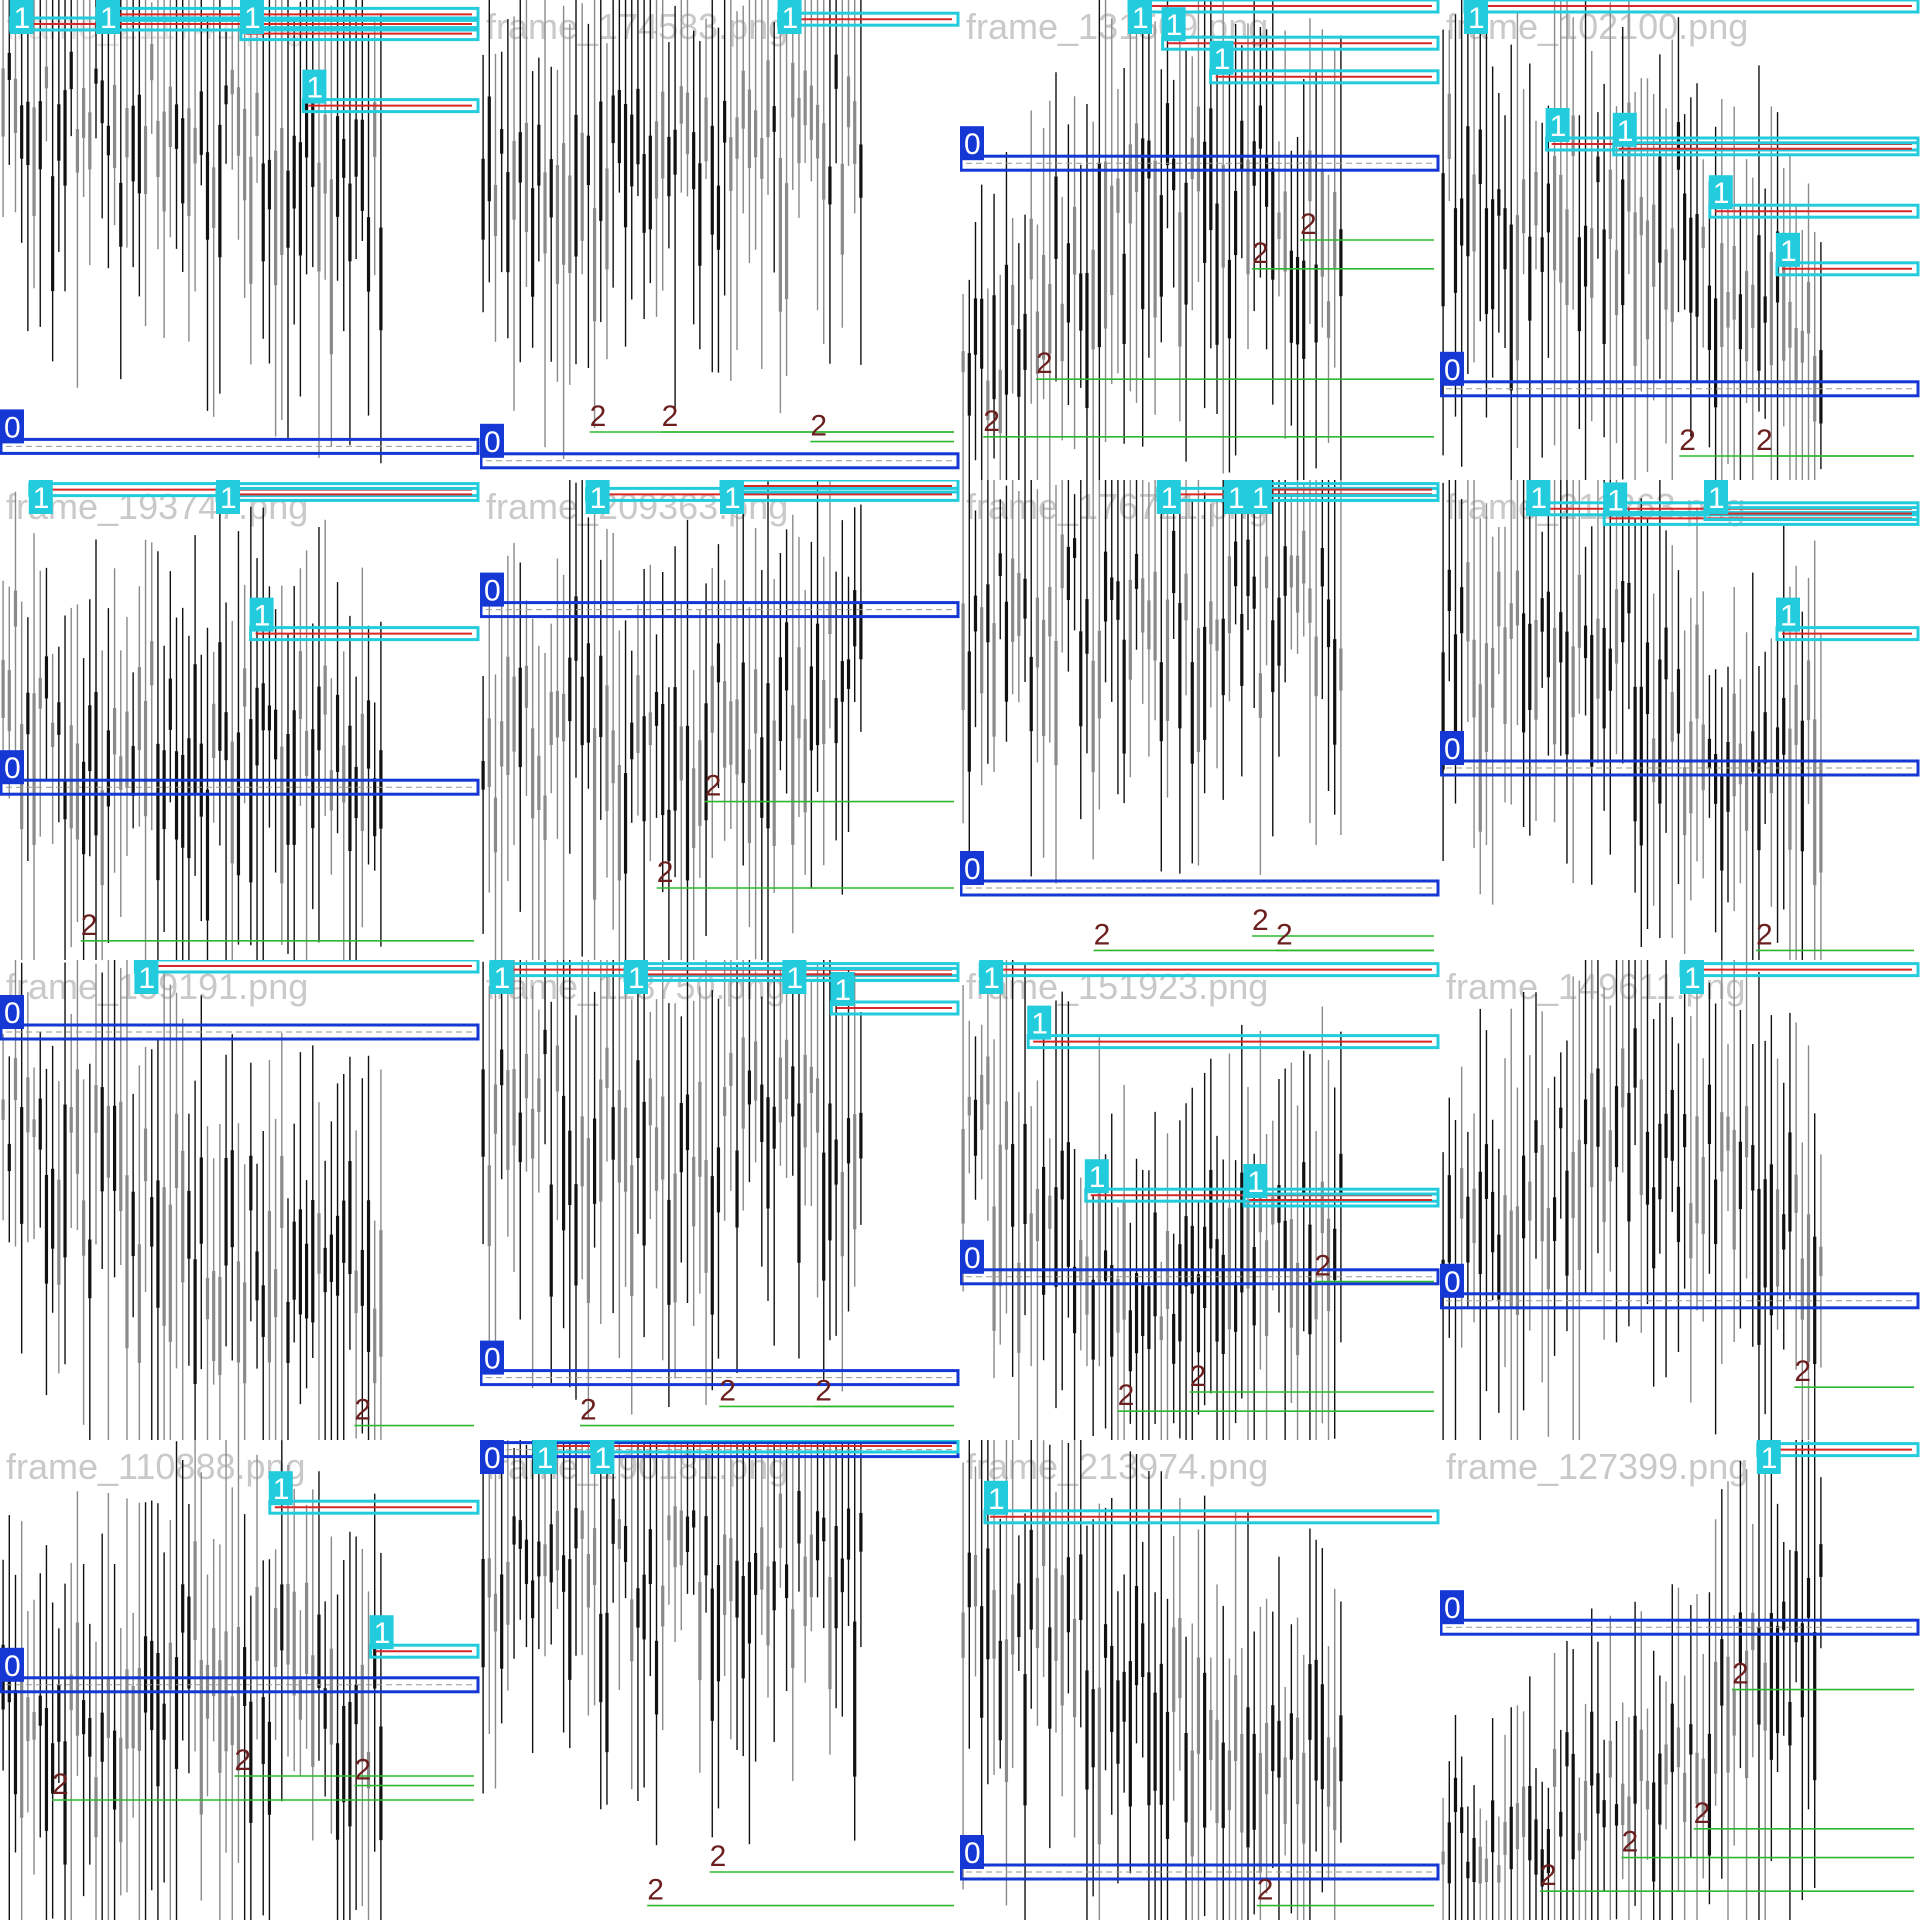  I want to click on class-1-box, so click(390, 106).